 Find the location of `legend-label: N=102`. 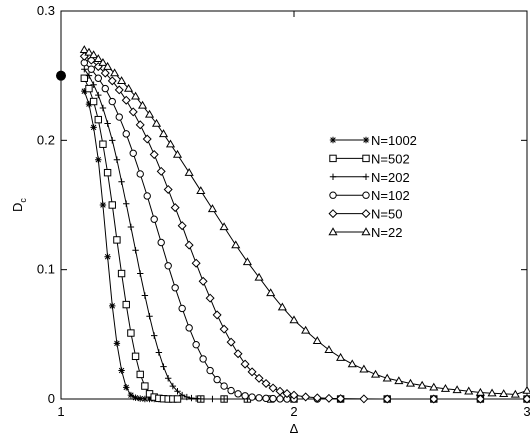

legend-label: N=102 is located at coordinates (390, 195).